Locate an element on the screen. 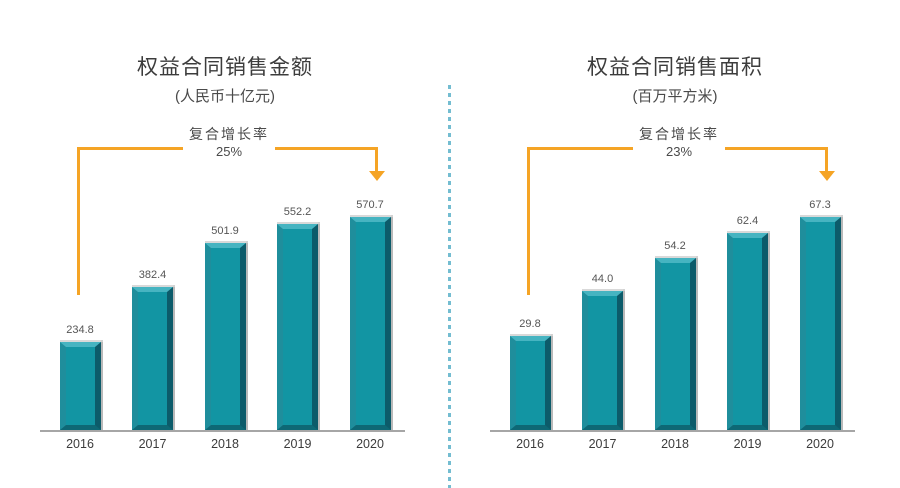 The width and height of the screenshot is (900, 488). chart-unit-label: (人民币十亿元) is located at coordinates (225, 96).